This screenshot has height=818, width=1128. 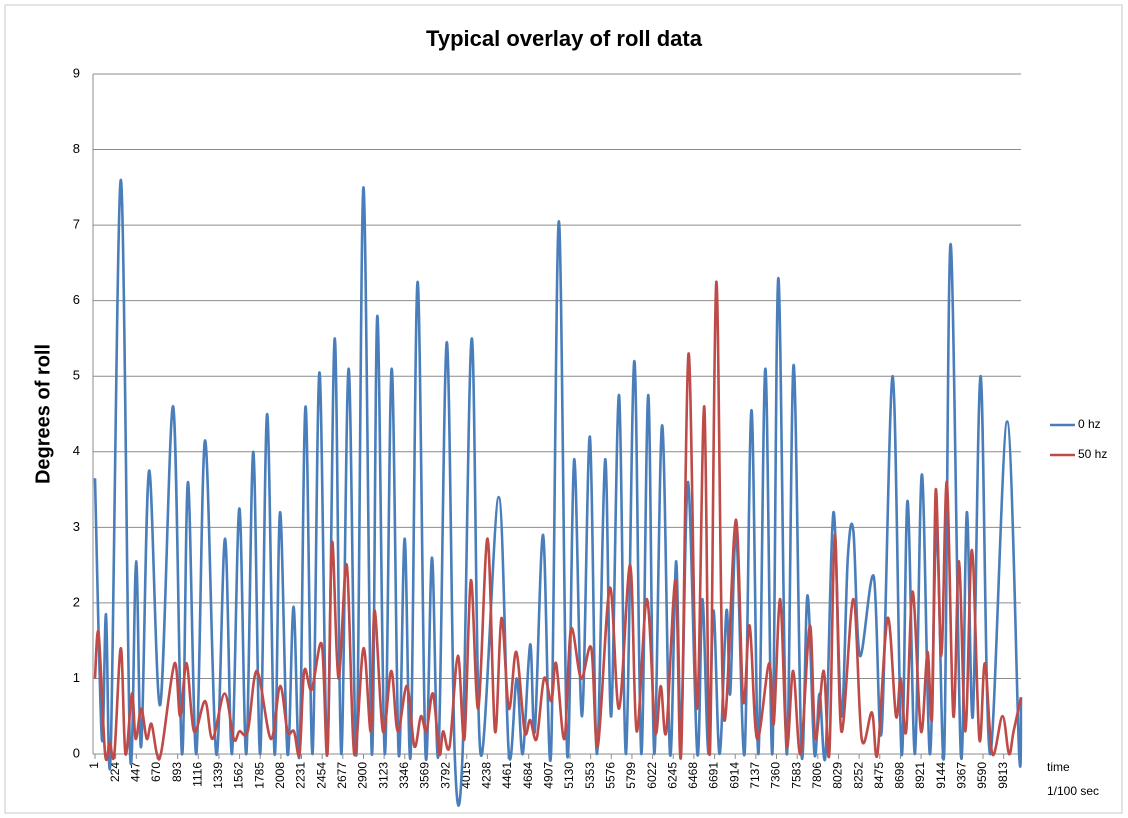 What do you see at coordinates (363, 775) in the screenshot?
I see `x-tick-label: 2900` at bounding box center [363, 775].